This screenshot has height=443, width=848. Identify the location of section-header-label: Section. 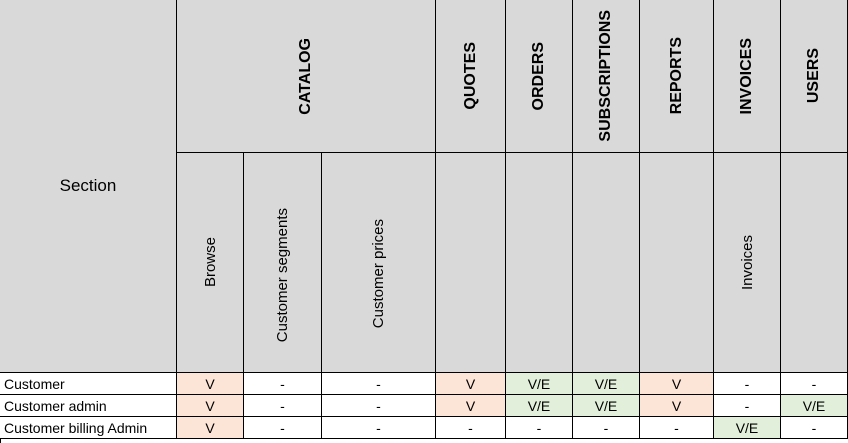
(88, 185).